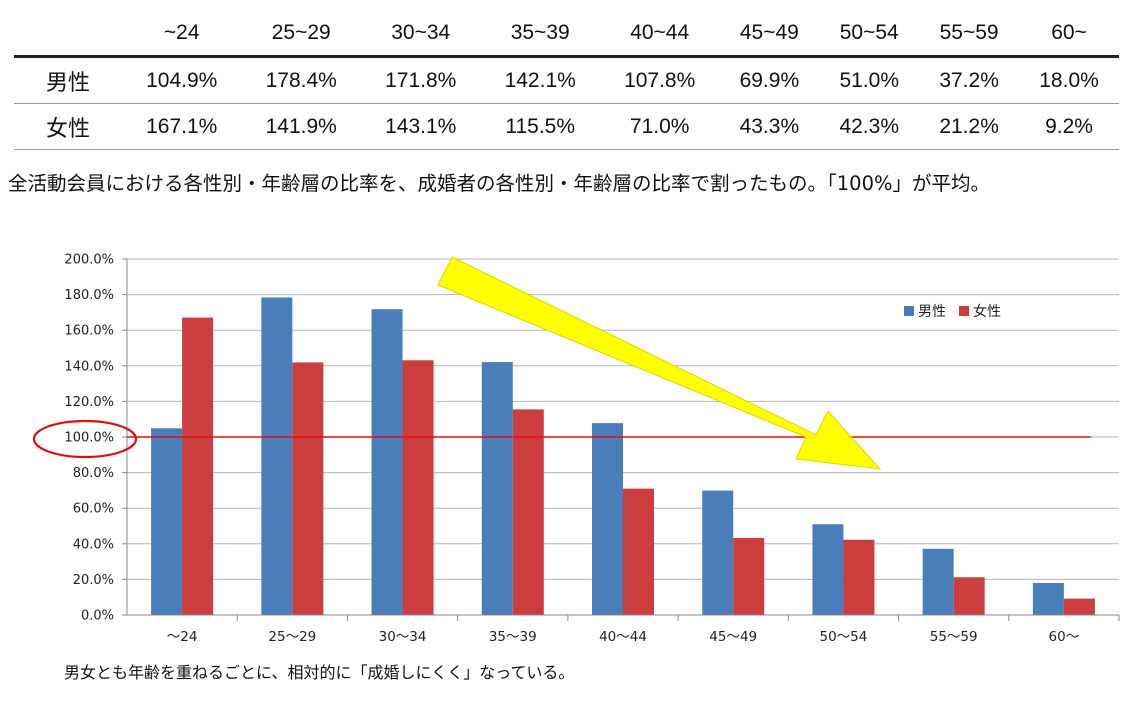 The image size is (1148, 701). Describe the element at coordinates (89, 438) in the screenshot. I see `y-tick-label: 100.0%` at that location.